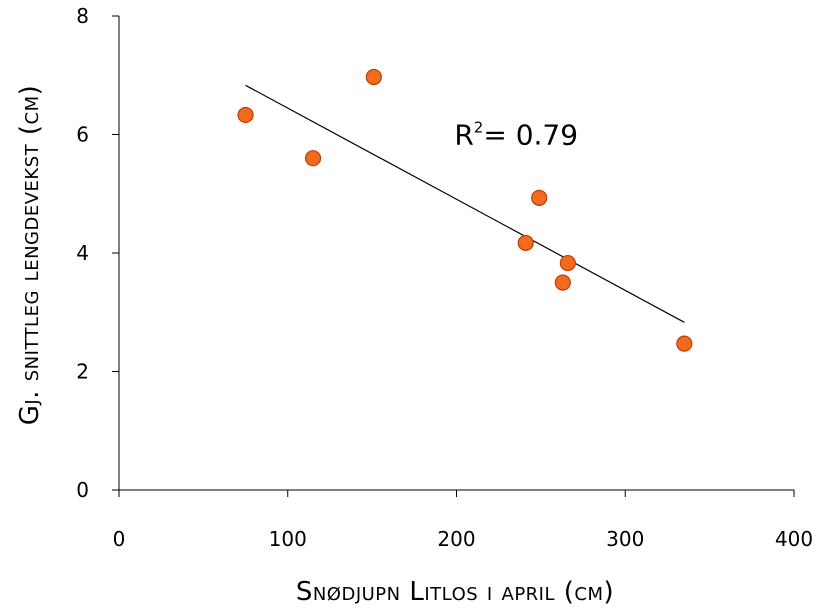  Describe the element at coordinates (30, 255) in the screenshot. I see `y-axis-title: Gj. snittleg lengdevekst (cm)` at that location.